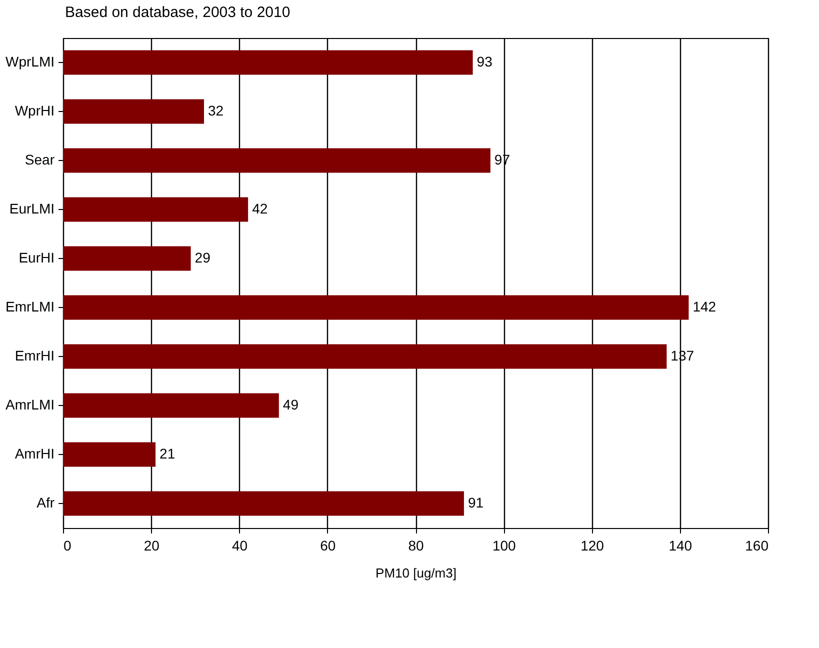 The height and width of the screenshot is (648, 819). Describe the element at coordinates (36, 258) in the screenshot. I see `y-tick-label: EurHI` at that location.